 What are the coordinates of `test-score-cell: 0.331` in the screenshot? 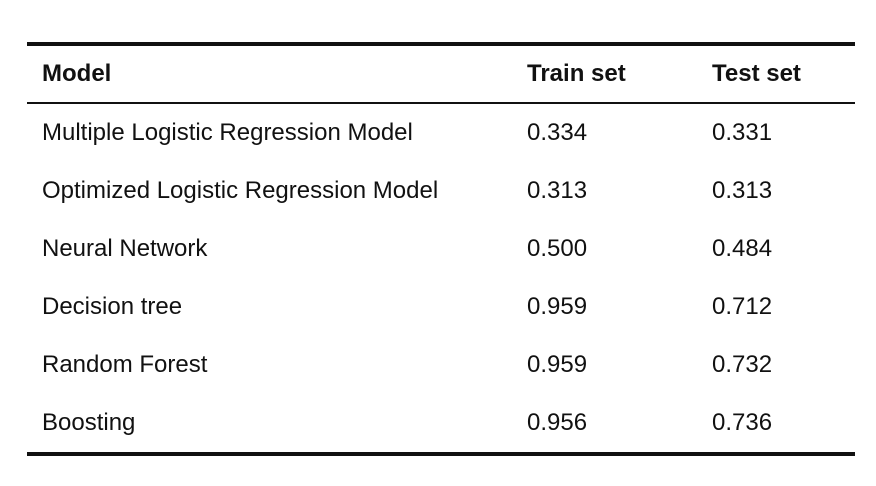 It's located at (742, 132).